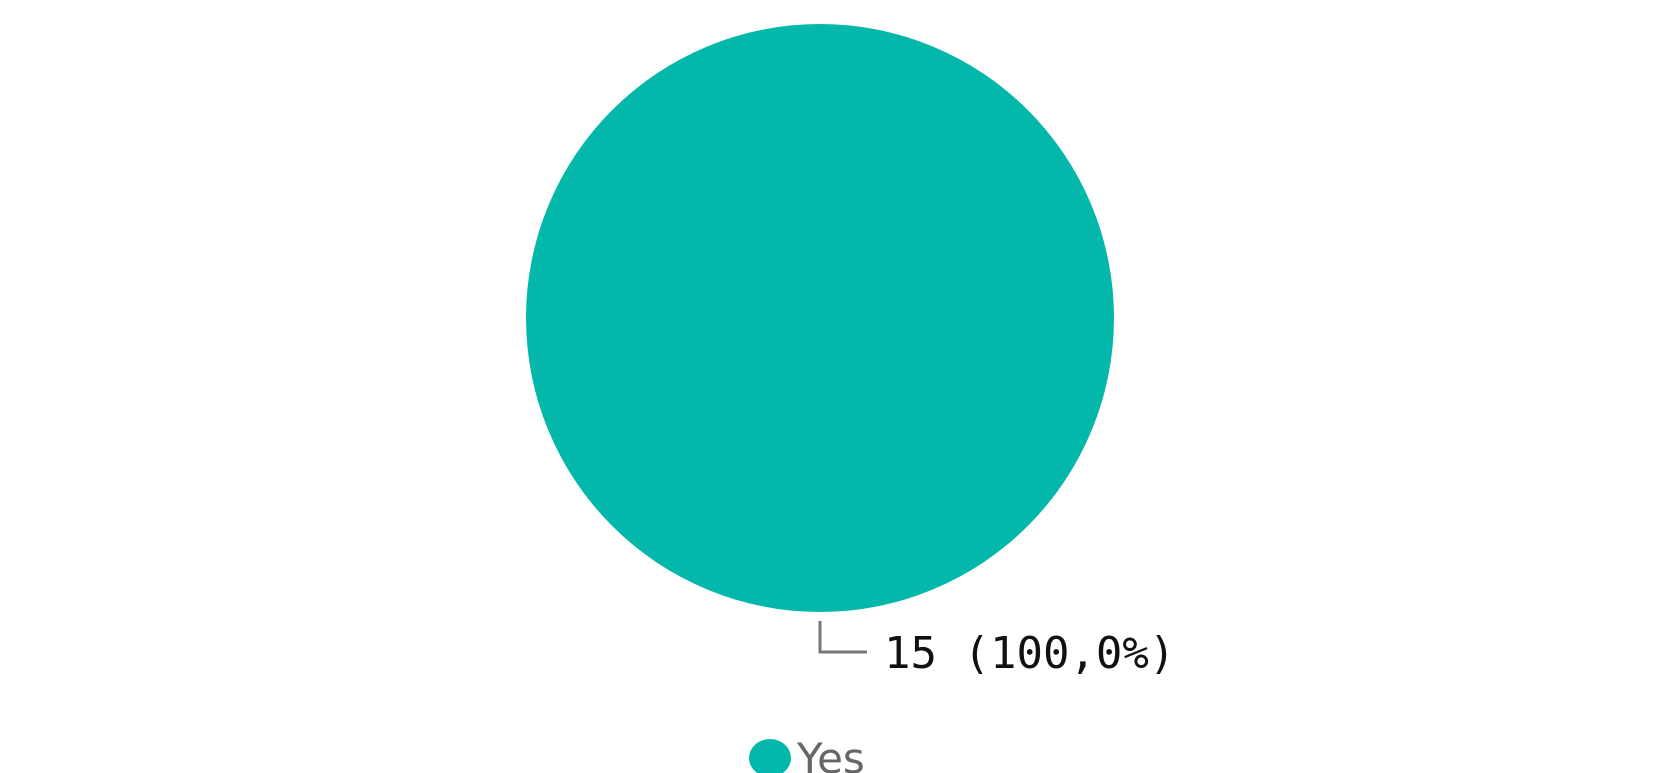  What do you see at coordinates (1029, 653) in the screenshot?
I see `value-label: 15 (100,0%)` at bounding box center [1029, 653].